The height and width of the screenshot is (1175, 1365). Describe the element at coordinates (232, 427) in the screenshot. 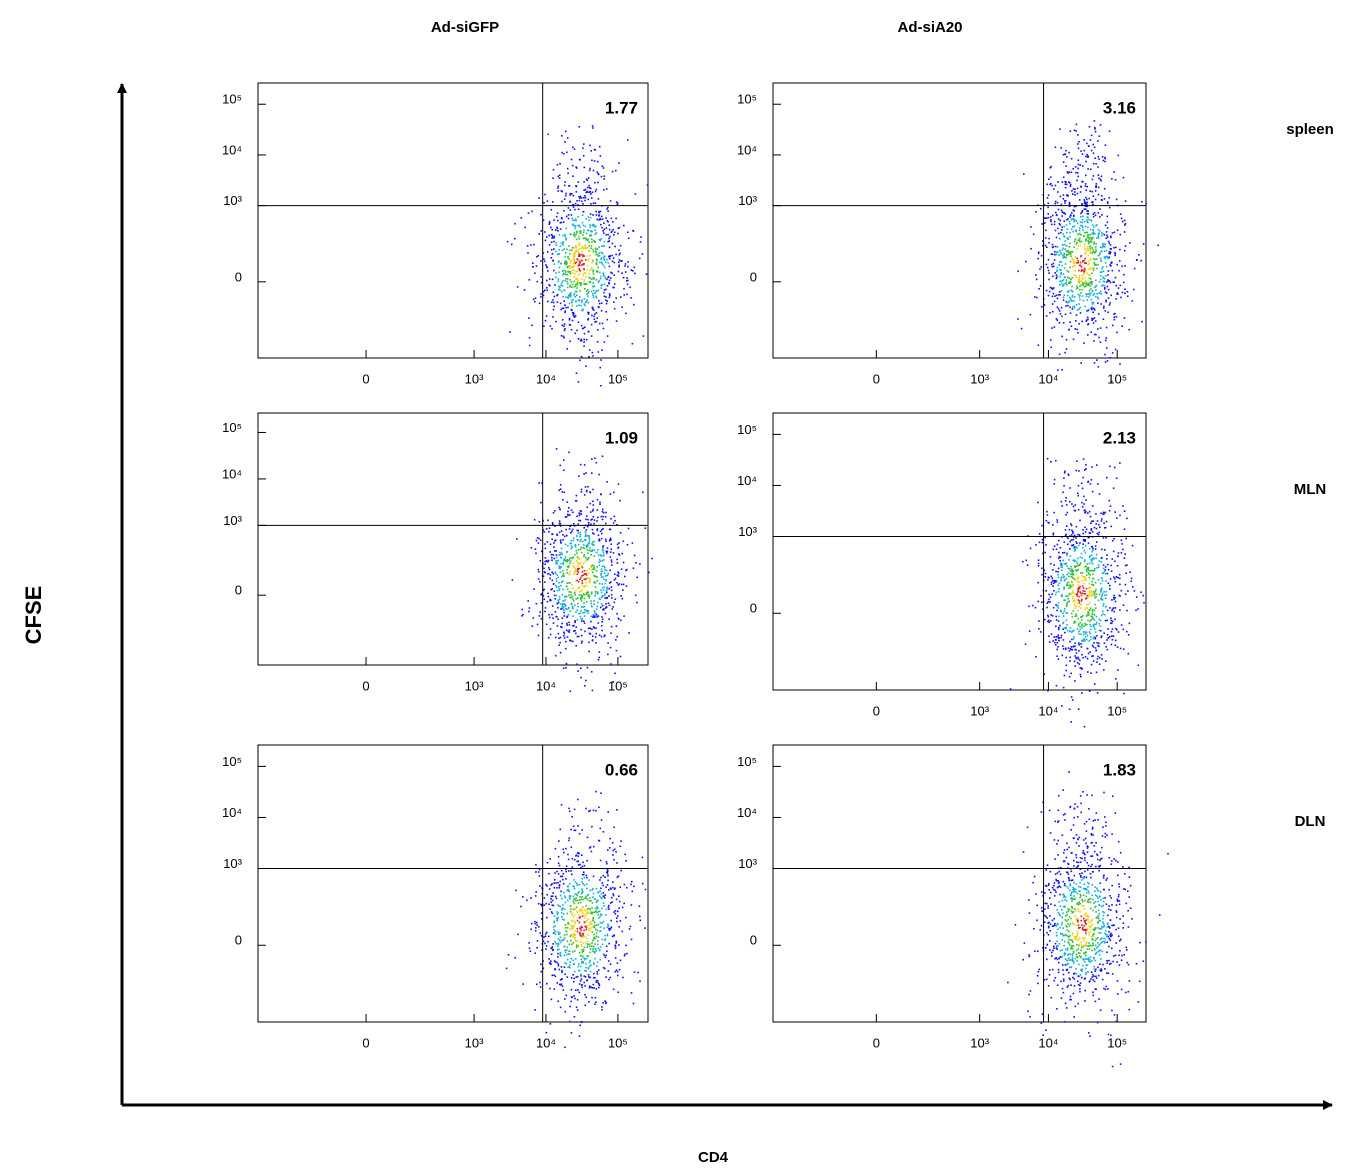

I see `y-tick-label: 10⁵` at that location.